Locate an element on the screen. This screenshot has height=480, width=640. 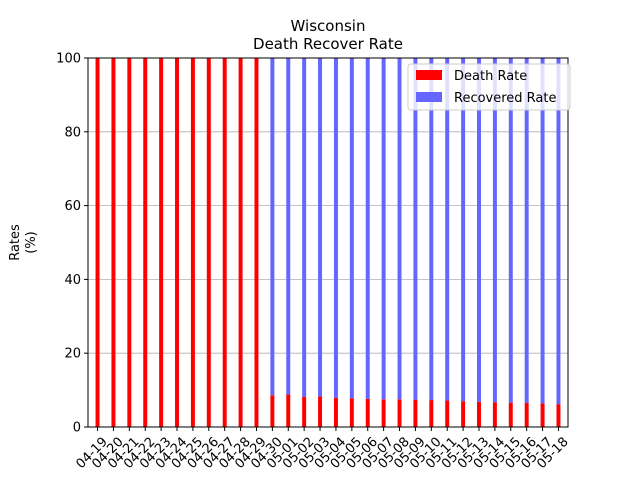
chart-title: Wisconsin is located at coordinates (328, 26).